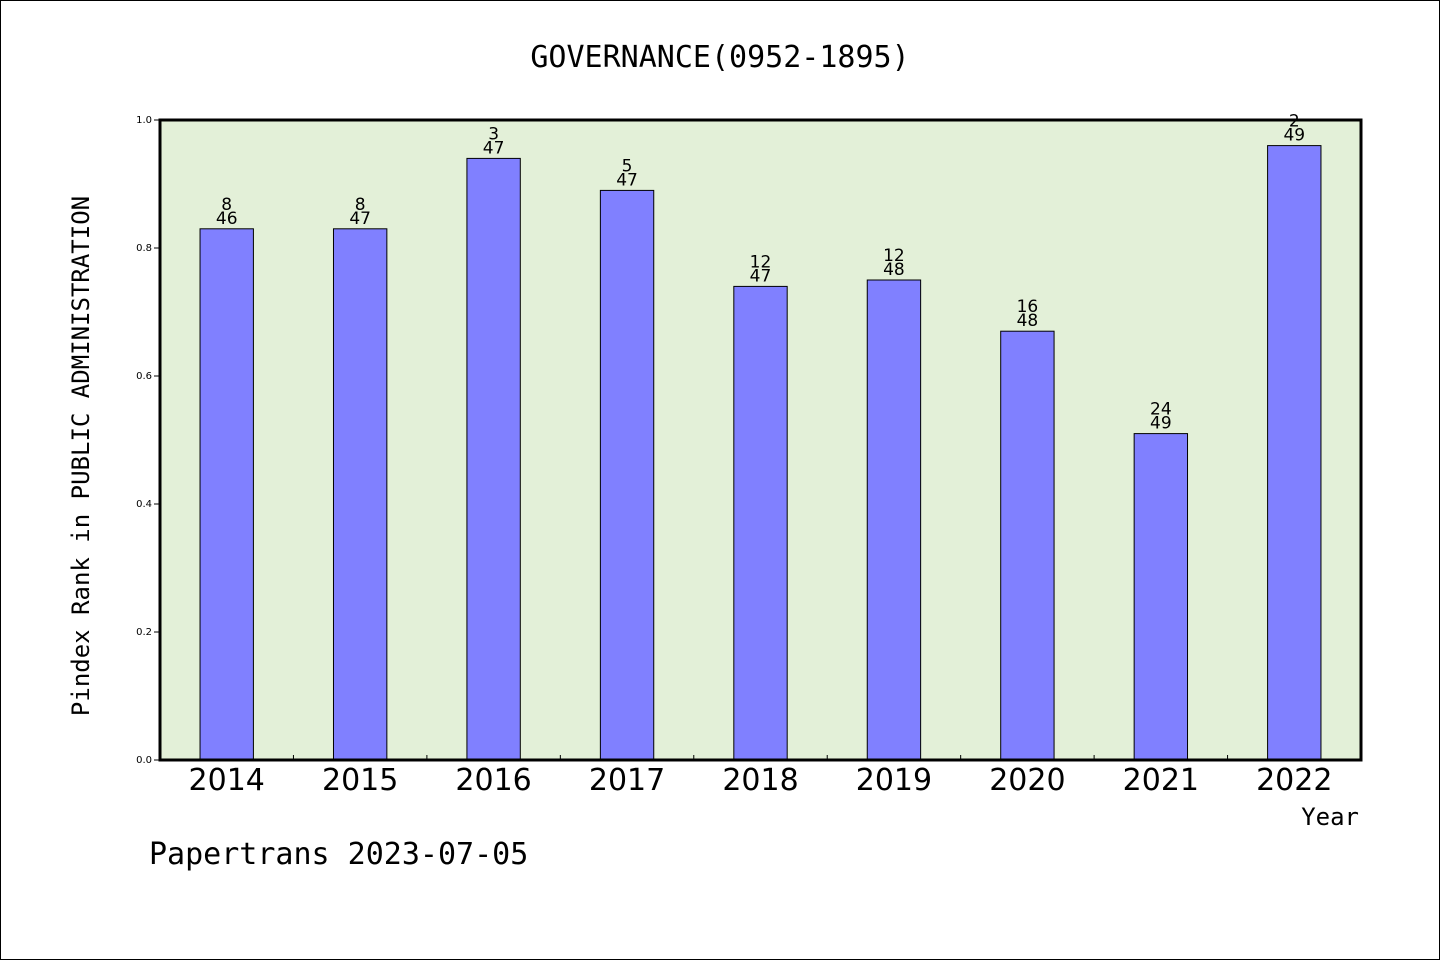 The width and height of the screenshot is (1440, 960). Describe the element at coordinates (144, 376) in the screenshot. I see `y-tick-label-0.6: 0.6` at that location.